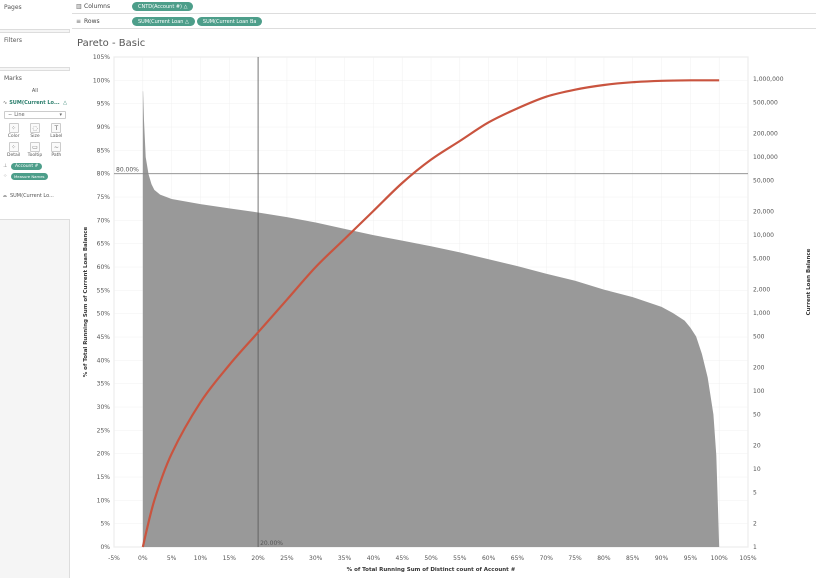 The height and width of the screenshot is (578, 816). What do you see at coordinates (759, 391) in the screenshot?
I see `y-right-tick-label: 100` at bounding box center [759, 391].